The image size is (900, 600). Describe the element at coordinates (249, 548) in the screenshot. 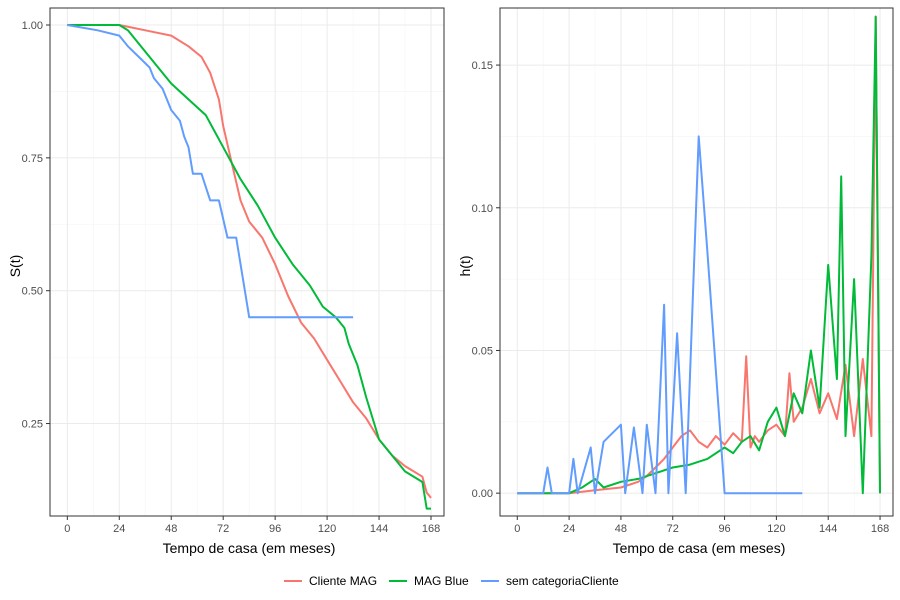

I see `survival-x-axis-title: Tempo de casa (em meses)` at that location.